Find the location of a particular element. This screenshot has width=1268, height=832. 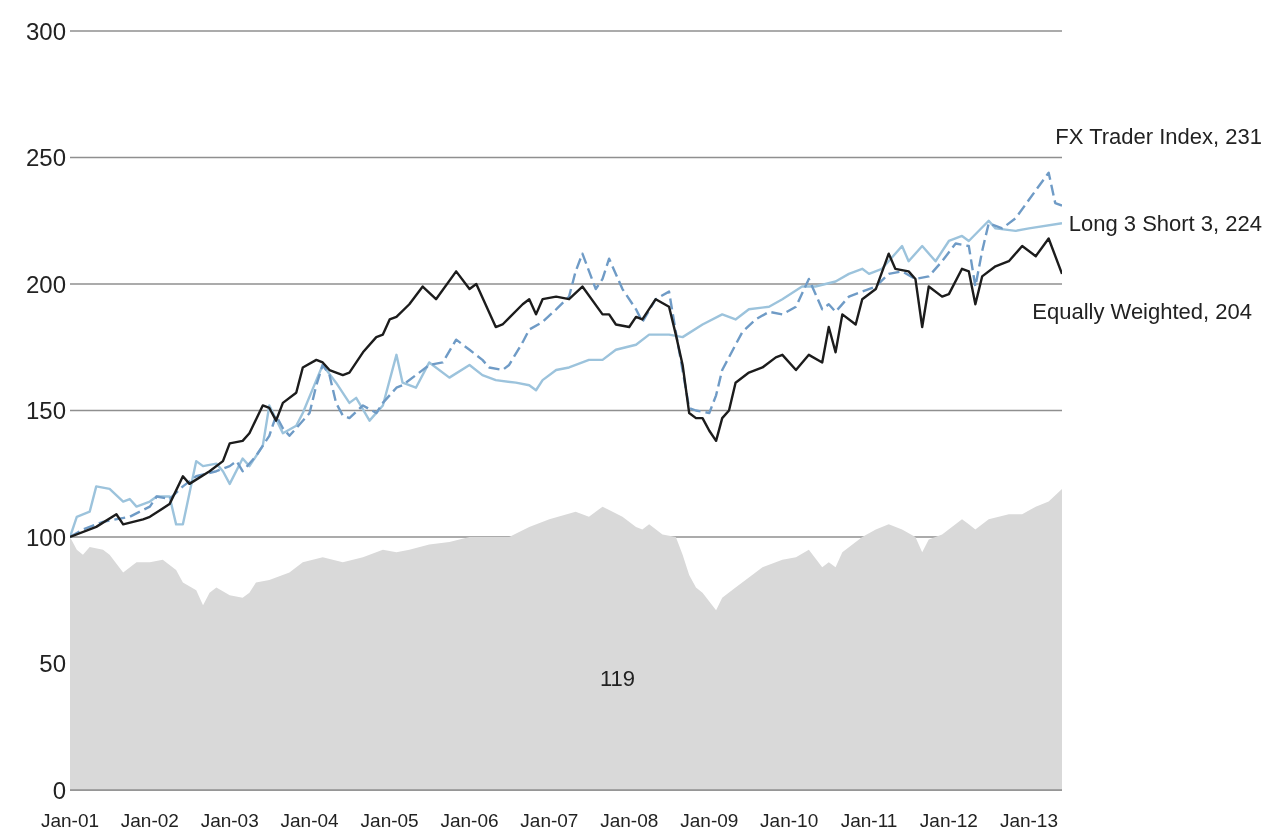

y-tick-label: 150 is located at coordinates (45, 411).